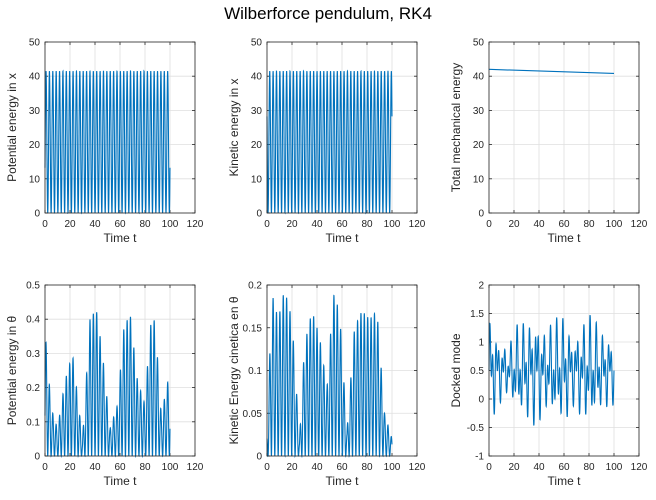  Describe the element at coordinates (328, 13) in the screenshot. I see `figure-title: Wilberforce pendulum, RK4` at that location.